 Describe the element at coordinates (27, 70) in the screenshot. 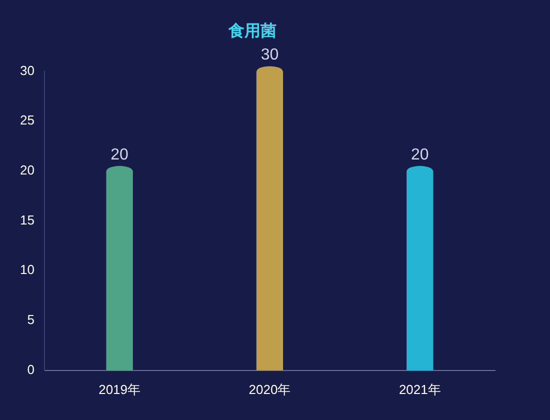

I see `y-tick-label: 30` at that location.